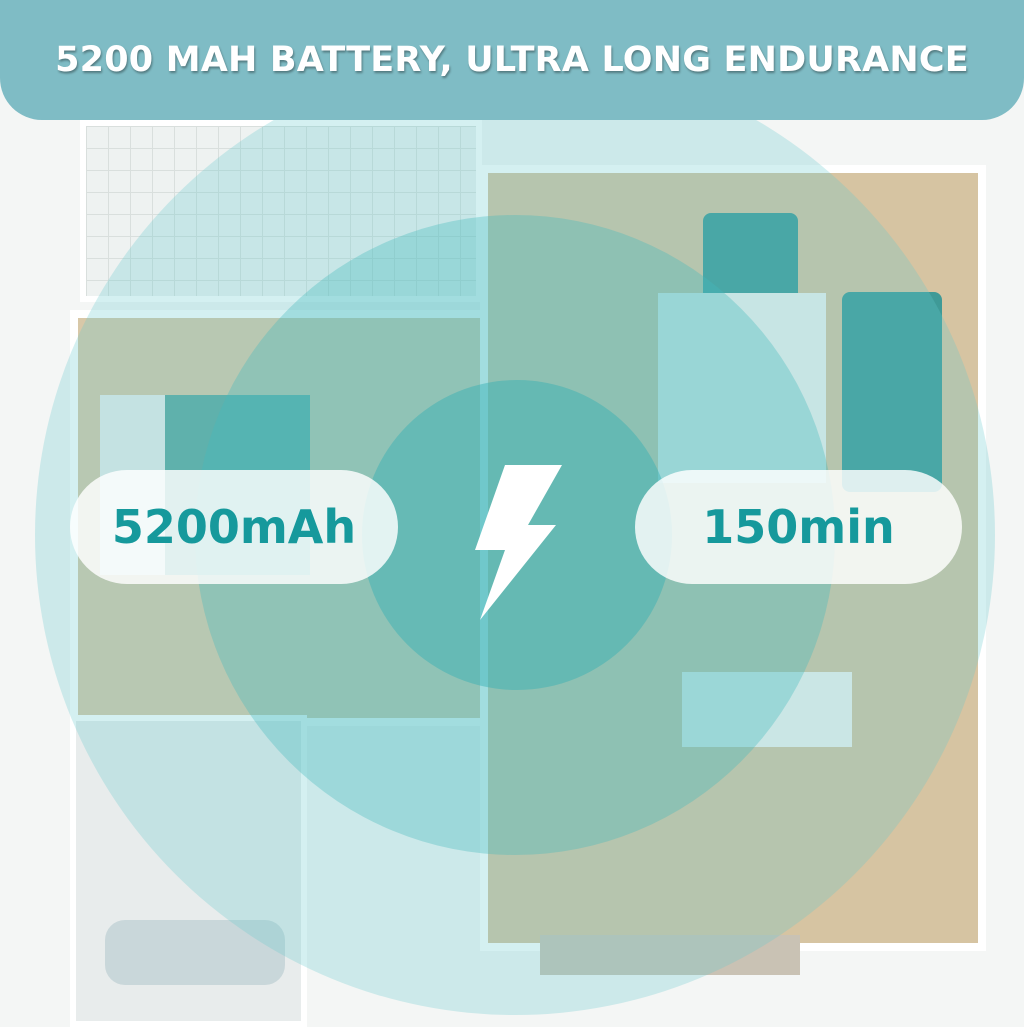 This screenshot has height=1027, width=1024. What do you see at coordinates (742, 388) in the screenshot?
I see `rug` at bounding box center [742, 388].